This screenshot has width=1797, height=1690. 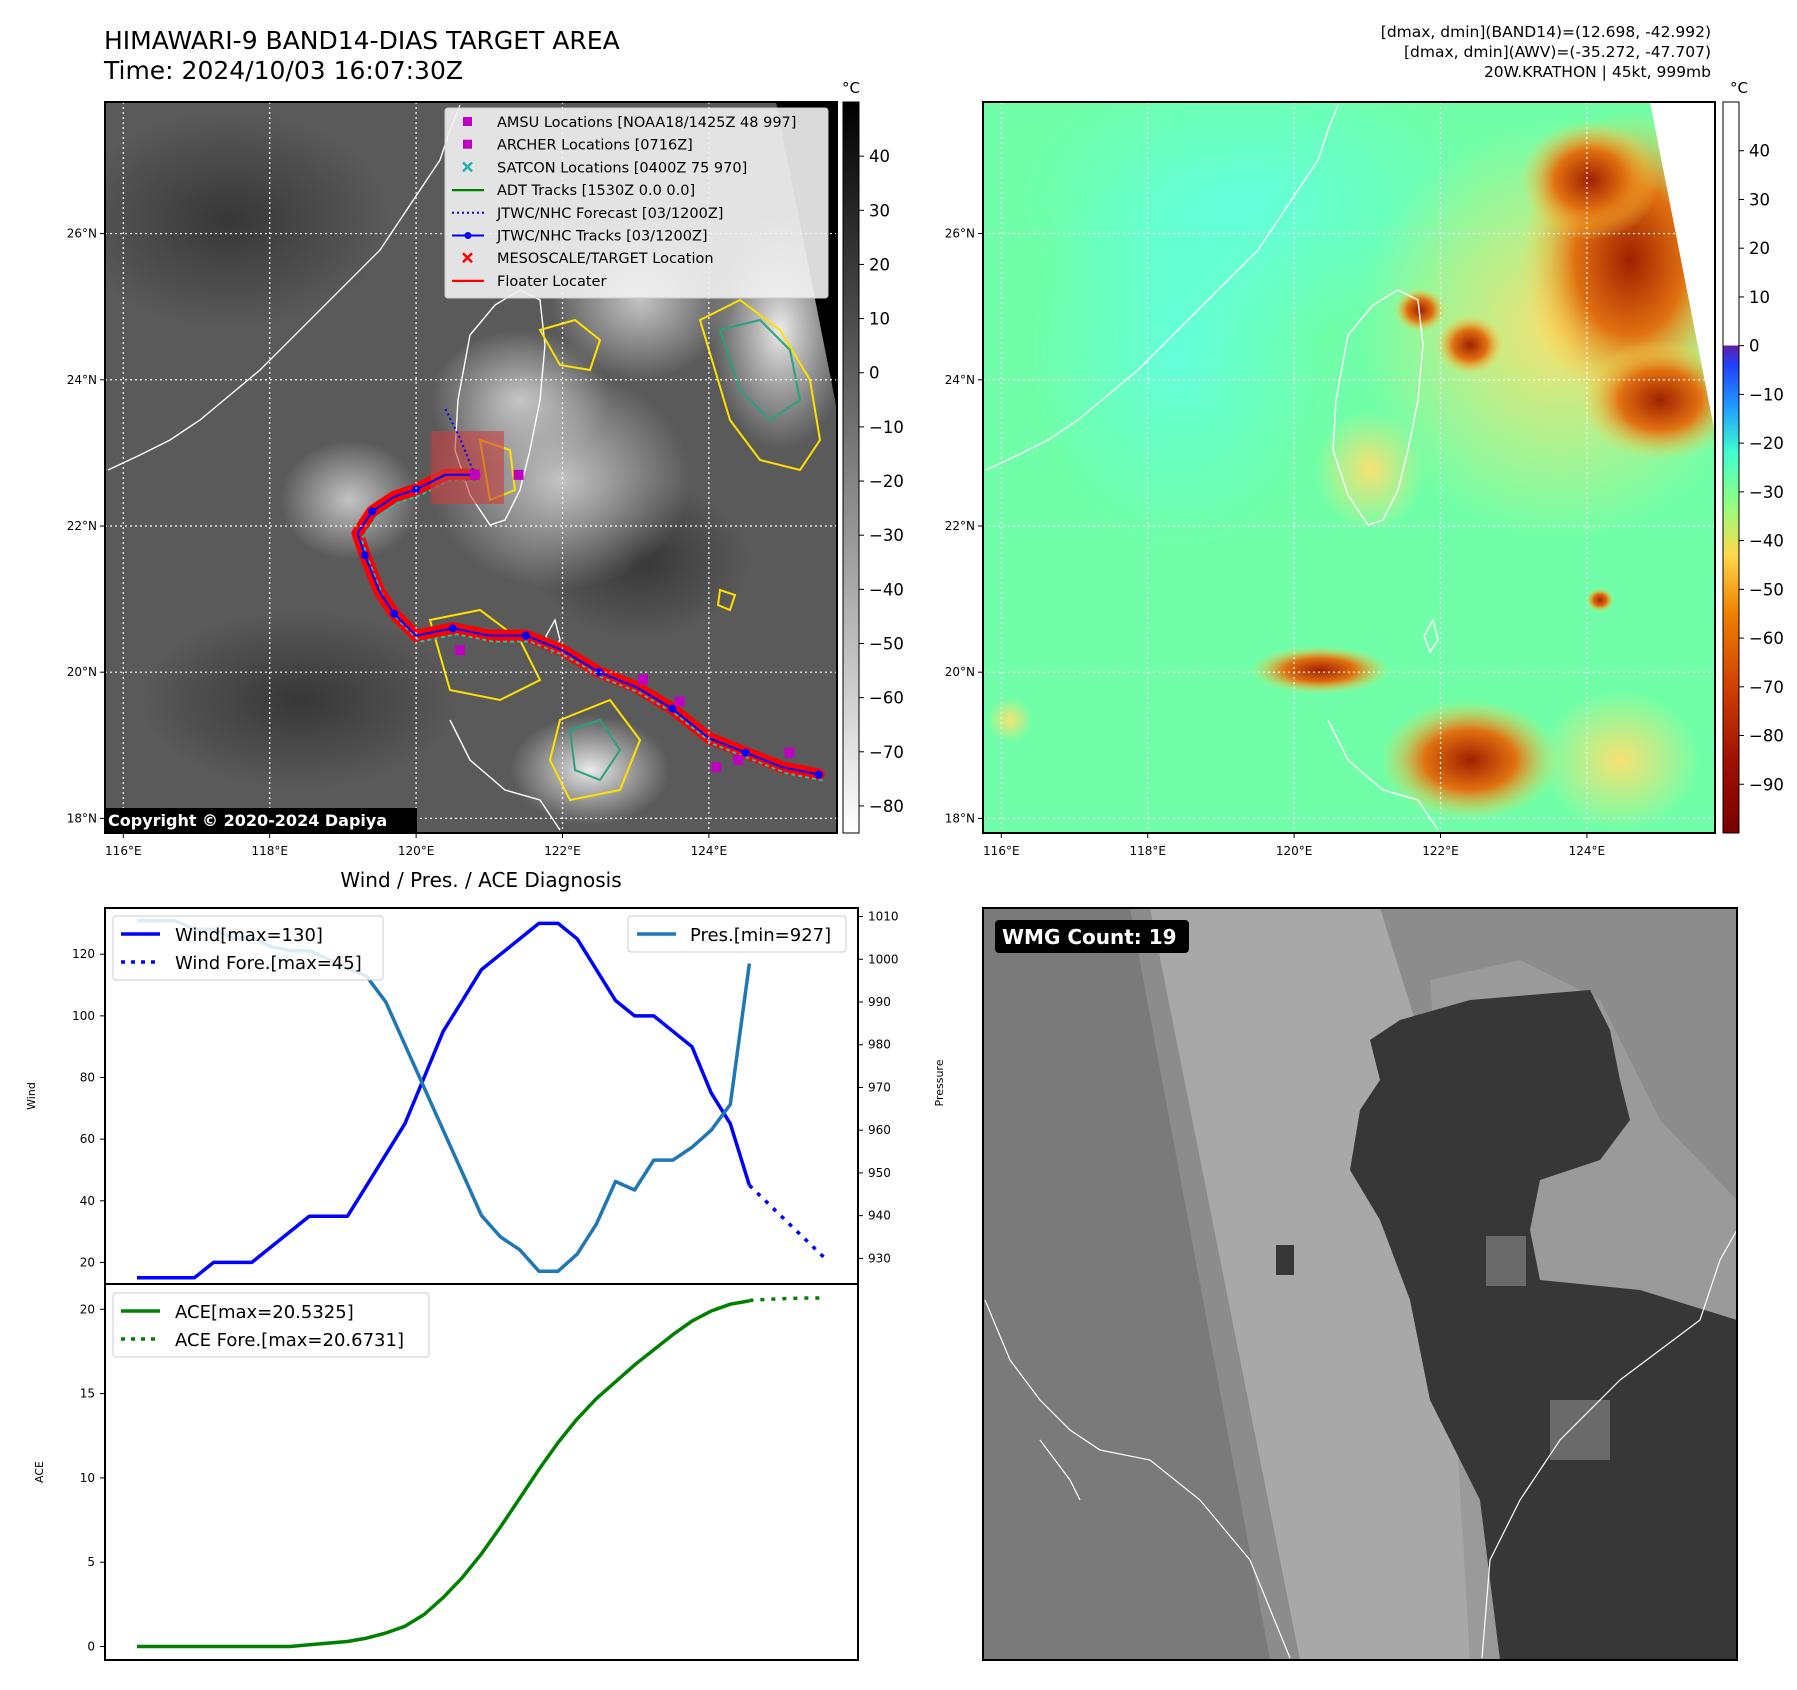 I want to click on y2-tick-label: 1010, so click(x=883, y=917).